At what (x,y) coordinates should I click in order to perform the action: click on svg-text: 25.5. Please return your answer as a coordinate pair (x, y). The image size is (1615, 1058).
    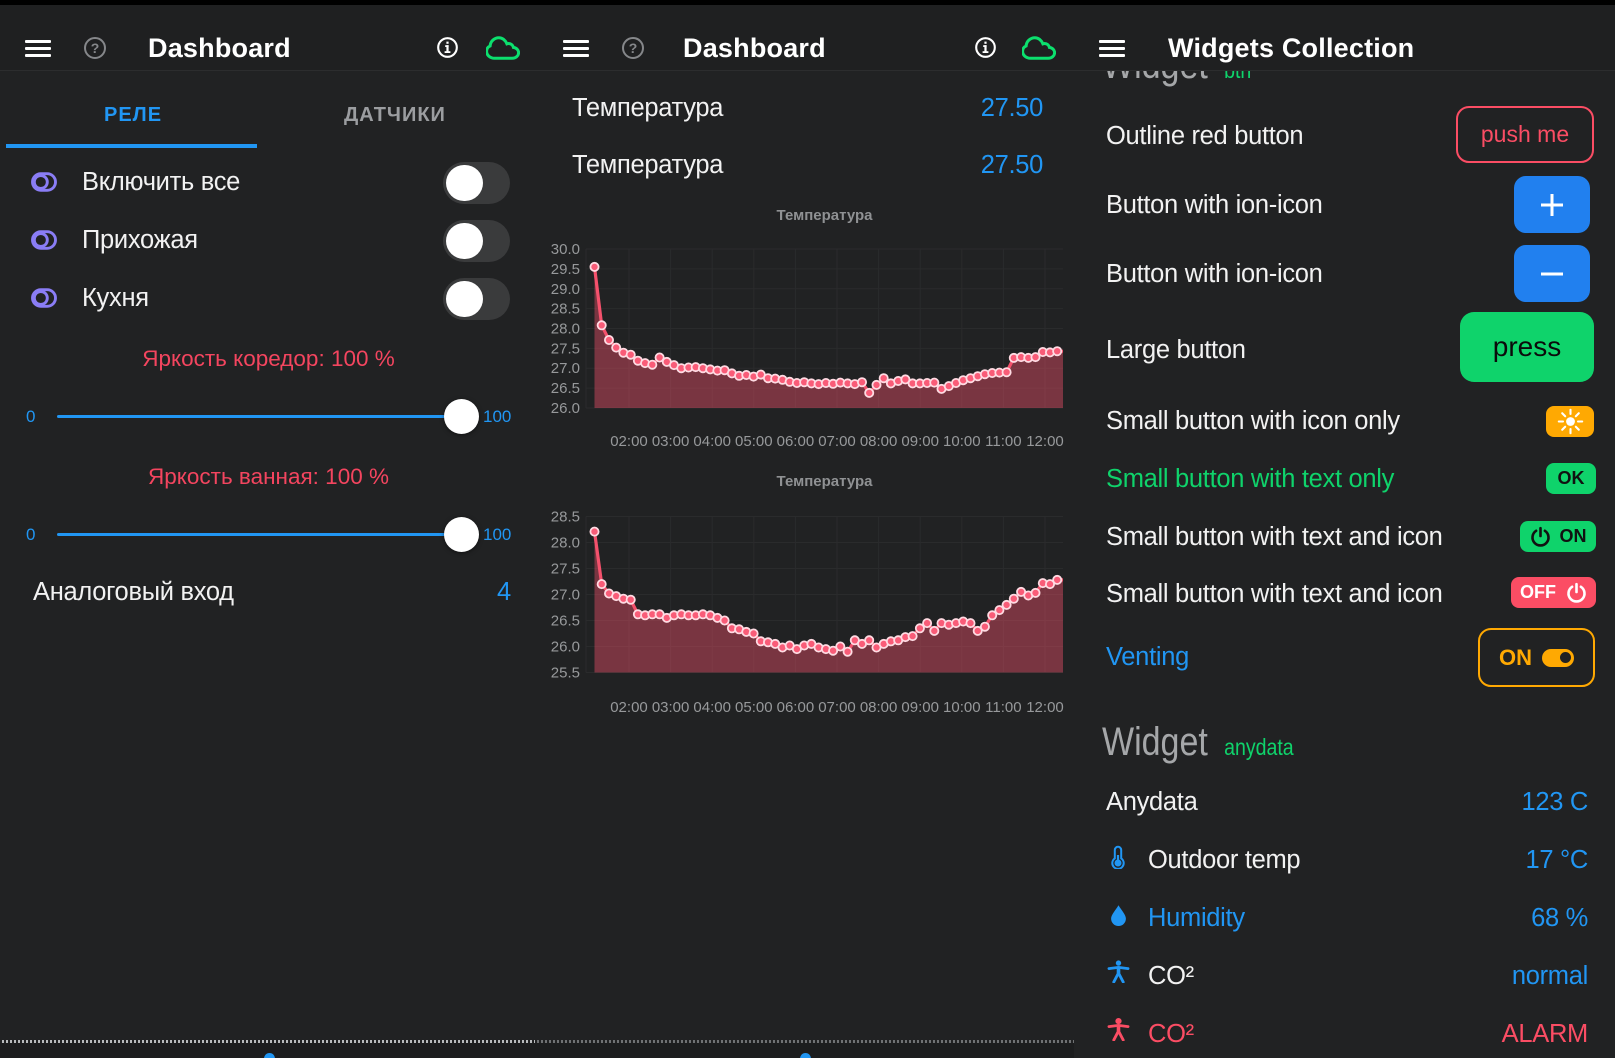
    Looking at the image, I should click on (565, 673).